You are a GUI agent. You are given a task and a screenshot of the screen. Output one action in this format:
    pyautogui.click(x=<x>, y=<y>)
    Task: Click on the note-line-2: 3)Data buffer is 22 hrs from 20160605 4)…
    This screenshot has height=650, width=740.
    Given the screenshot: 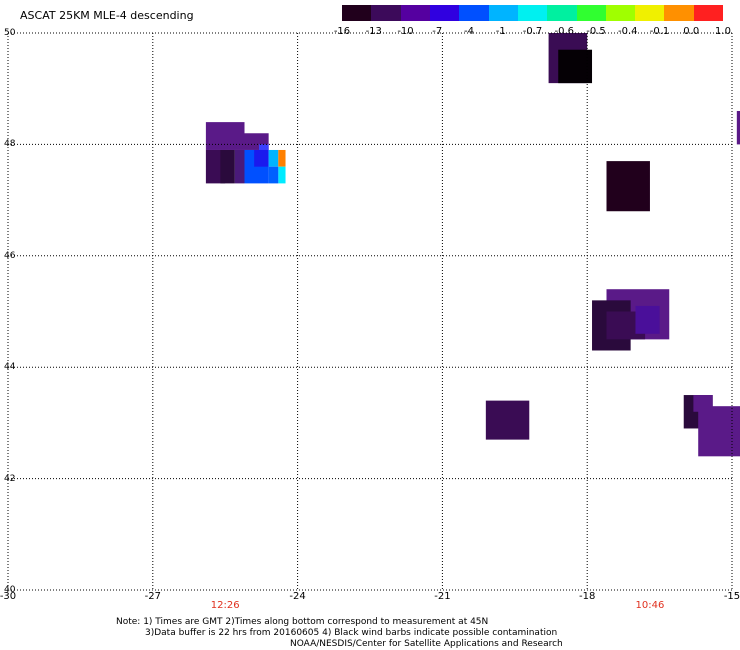 What is the action you would take?
    pyautogui.click(x=351, y=633)
    